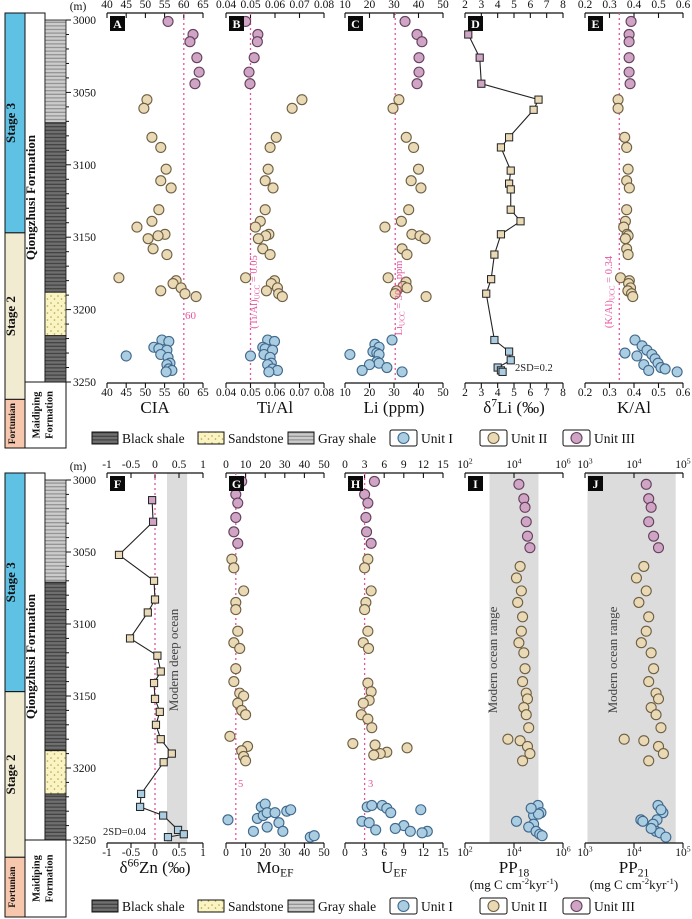  Describe the element at coordinates (275, 407) in the screenshot. I see `axis-title: Ti/Al` at that location.